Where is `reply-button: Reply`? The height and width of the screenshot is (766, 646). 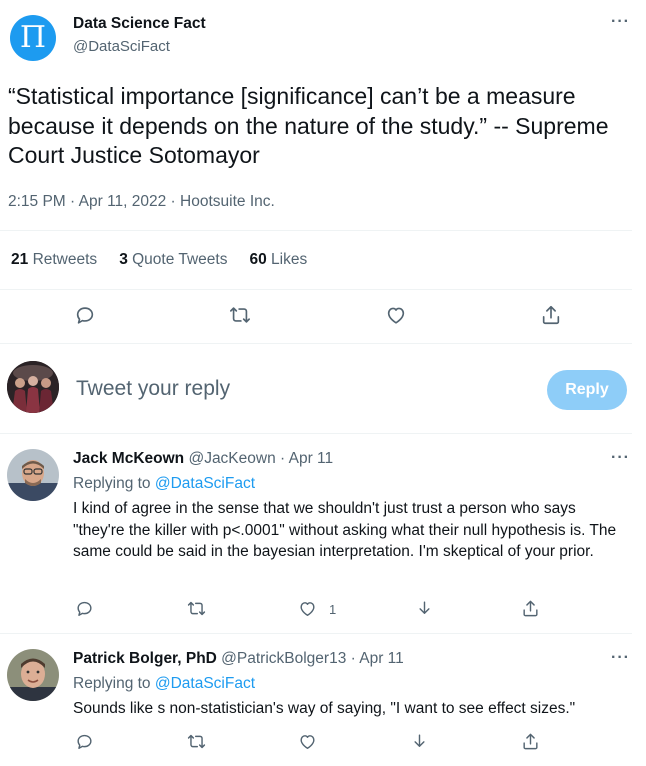
reply-button: Reply is located at coordinates (587, 390).